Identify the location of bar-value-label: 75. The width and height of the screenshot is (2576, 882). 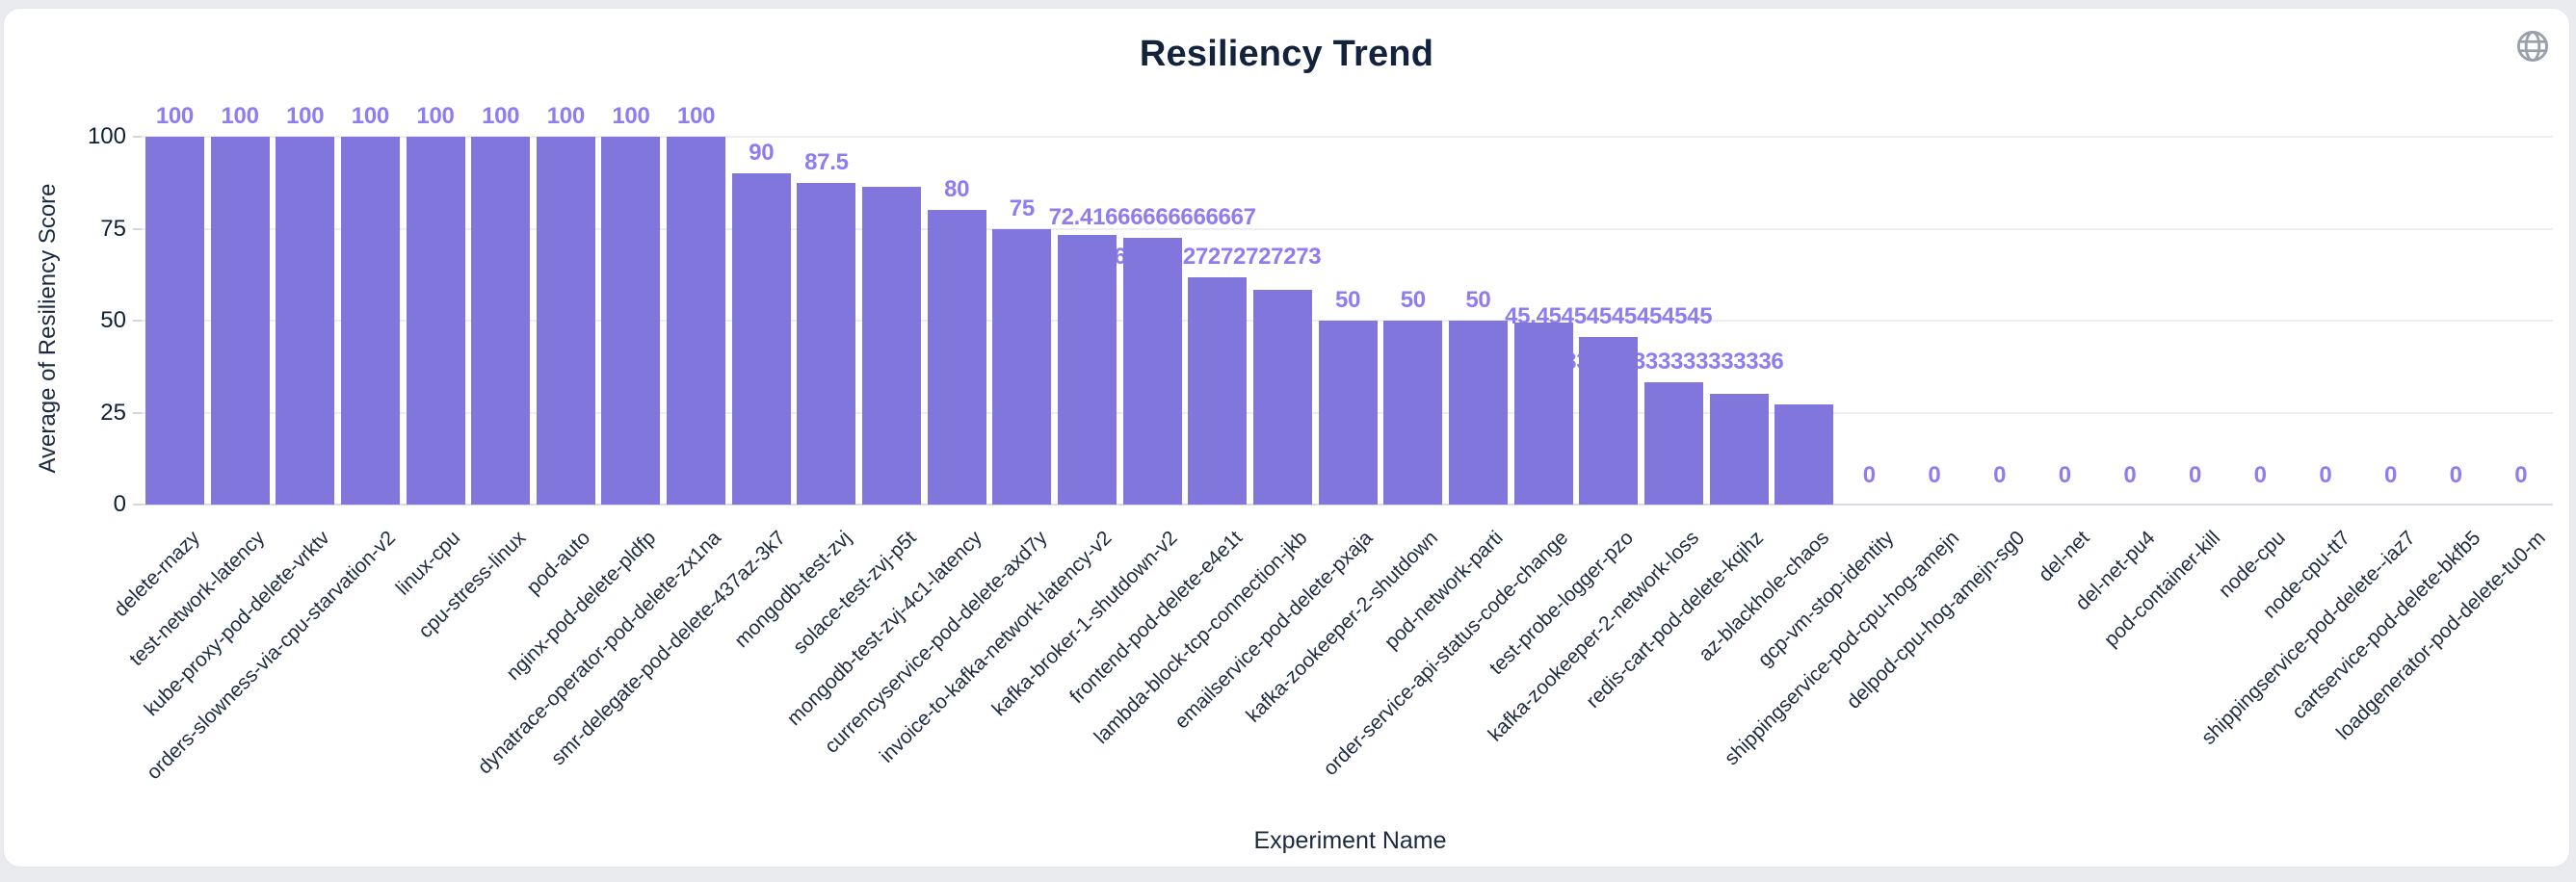
(1022, 208).